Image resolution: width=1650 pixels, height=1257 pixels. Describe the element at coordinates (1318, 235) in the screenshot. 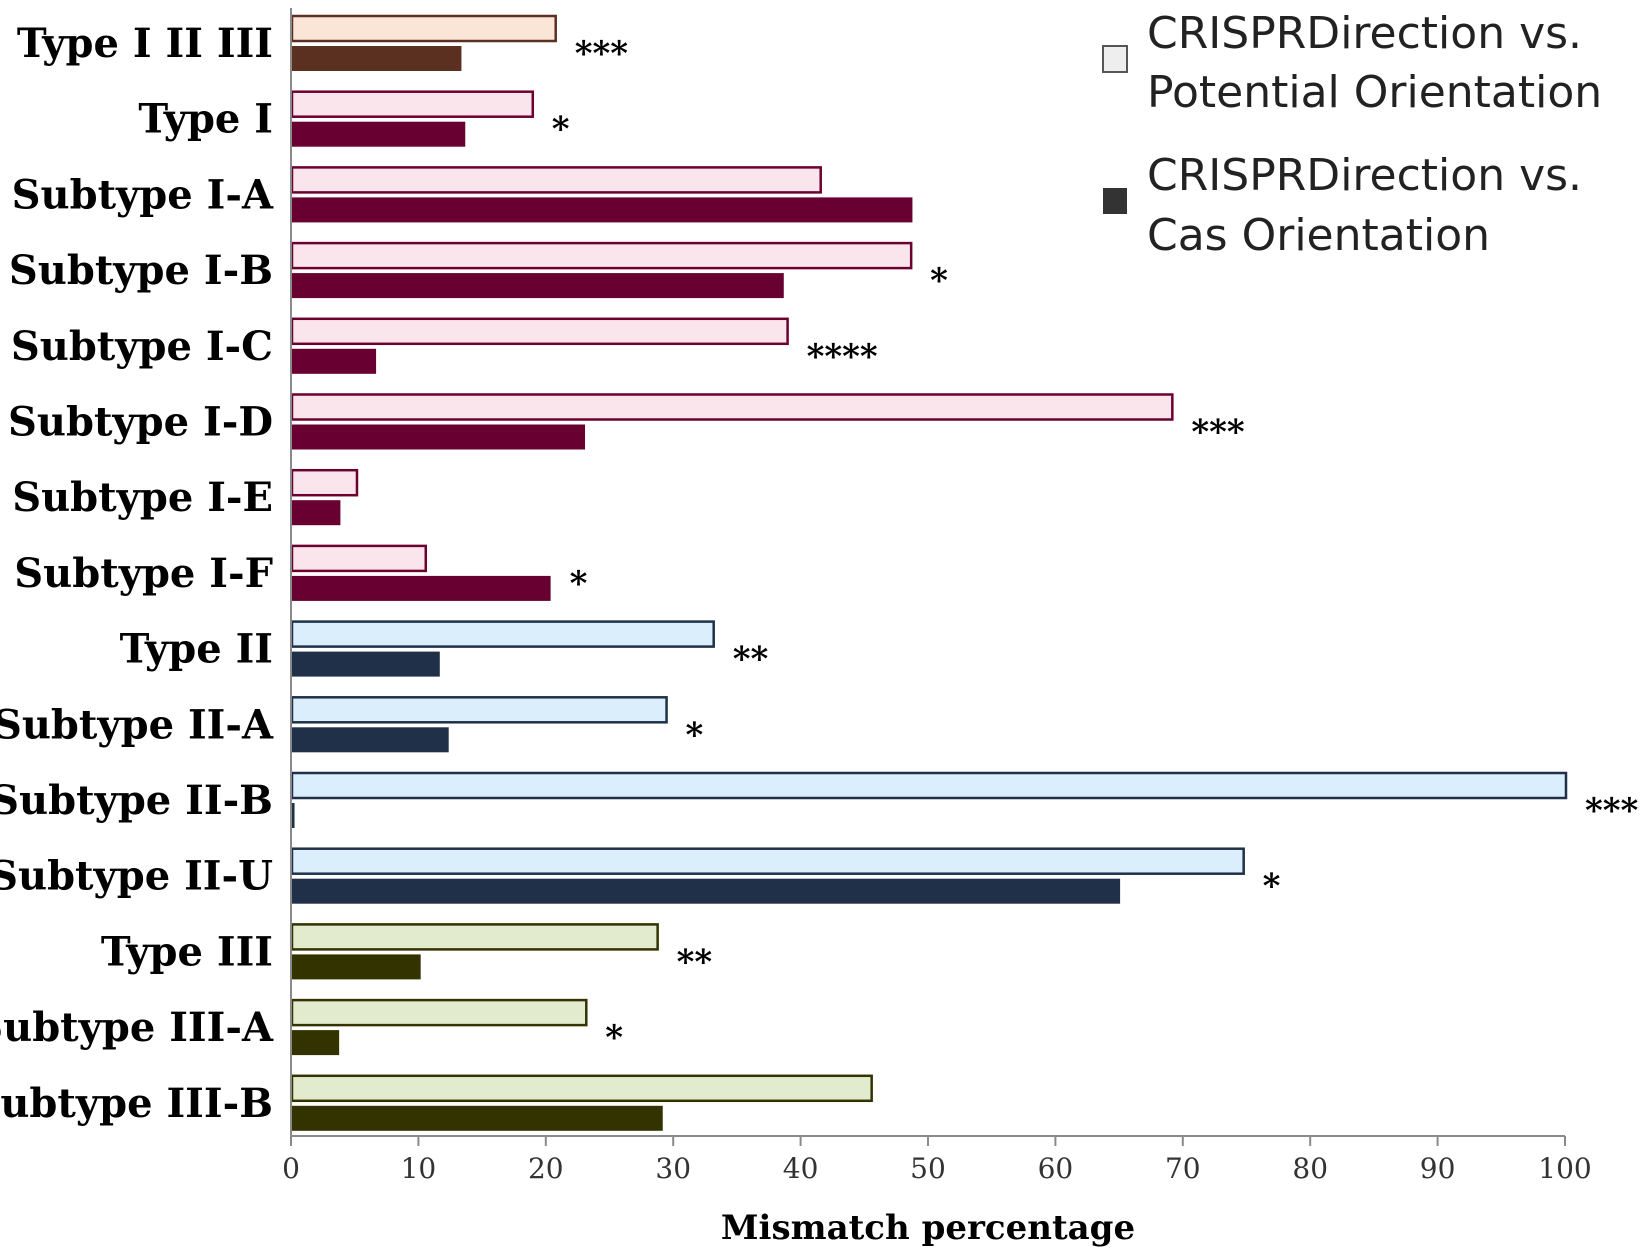

I see `legend-label-cas-line2: Cas Orientation` at that location.